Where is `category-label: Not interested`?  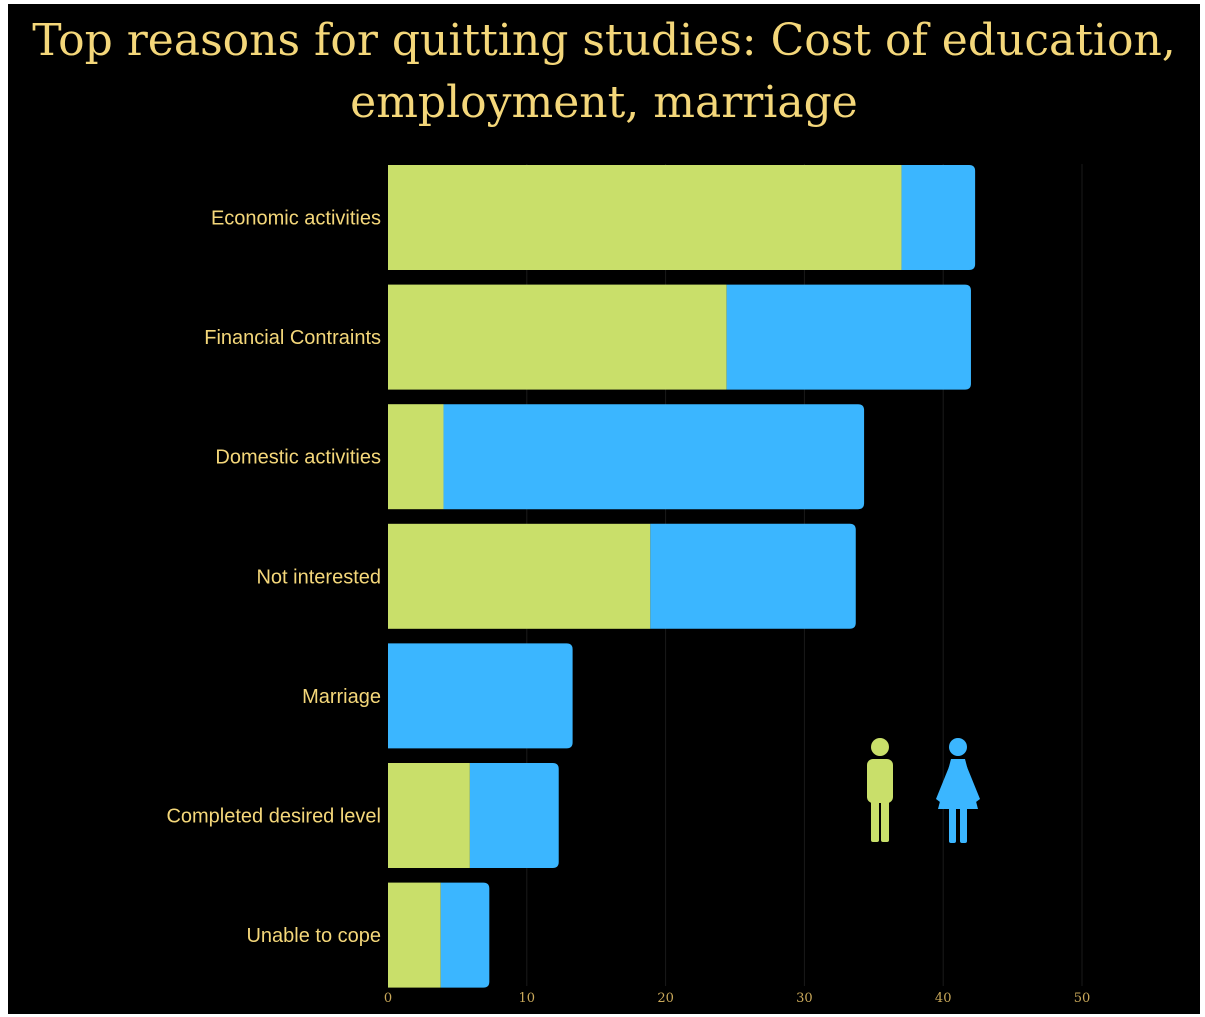
category-label: Not interested is located at coordinates (318, 577).